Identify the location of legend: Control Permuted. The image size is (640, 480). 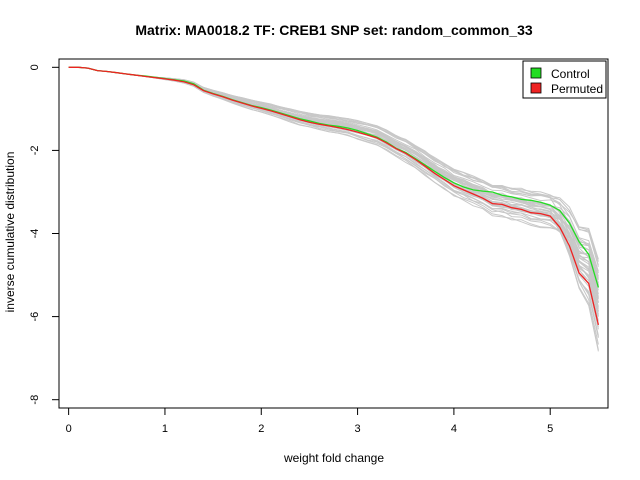
(564, 79).